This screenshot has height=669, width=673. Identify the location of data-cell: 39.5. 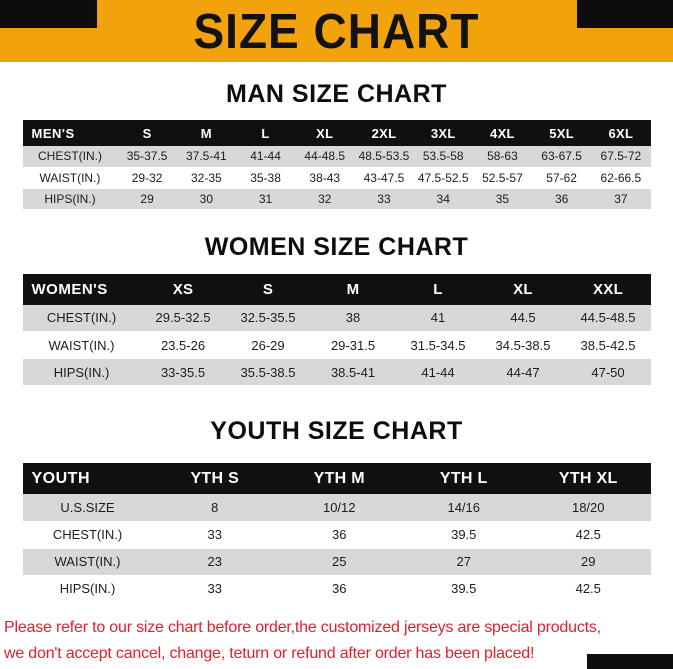
(463, 535).